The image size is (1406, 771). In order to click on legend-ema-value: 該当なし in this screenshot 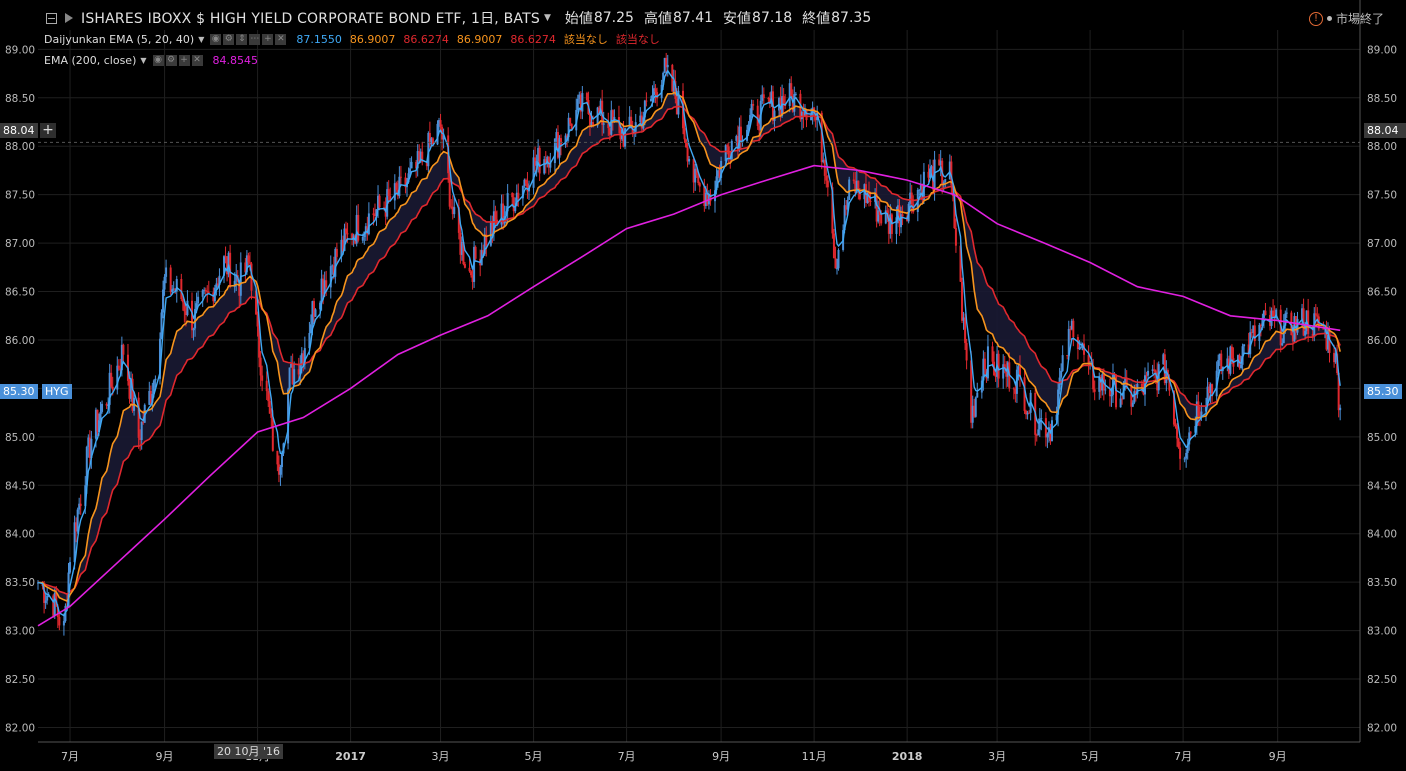, I will do `click(585, 39)`.